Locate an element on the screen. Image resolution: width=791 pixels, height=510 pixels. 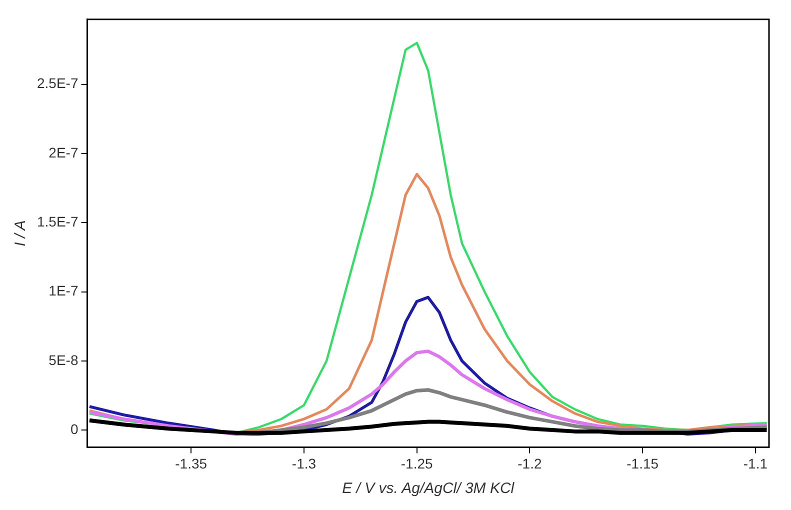
x-tick-label: -1.3 is located at coordinates (304, 463).